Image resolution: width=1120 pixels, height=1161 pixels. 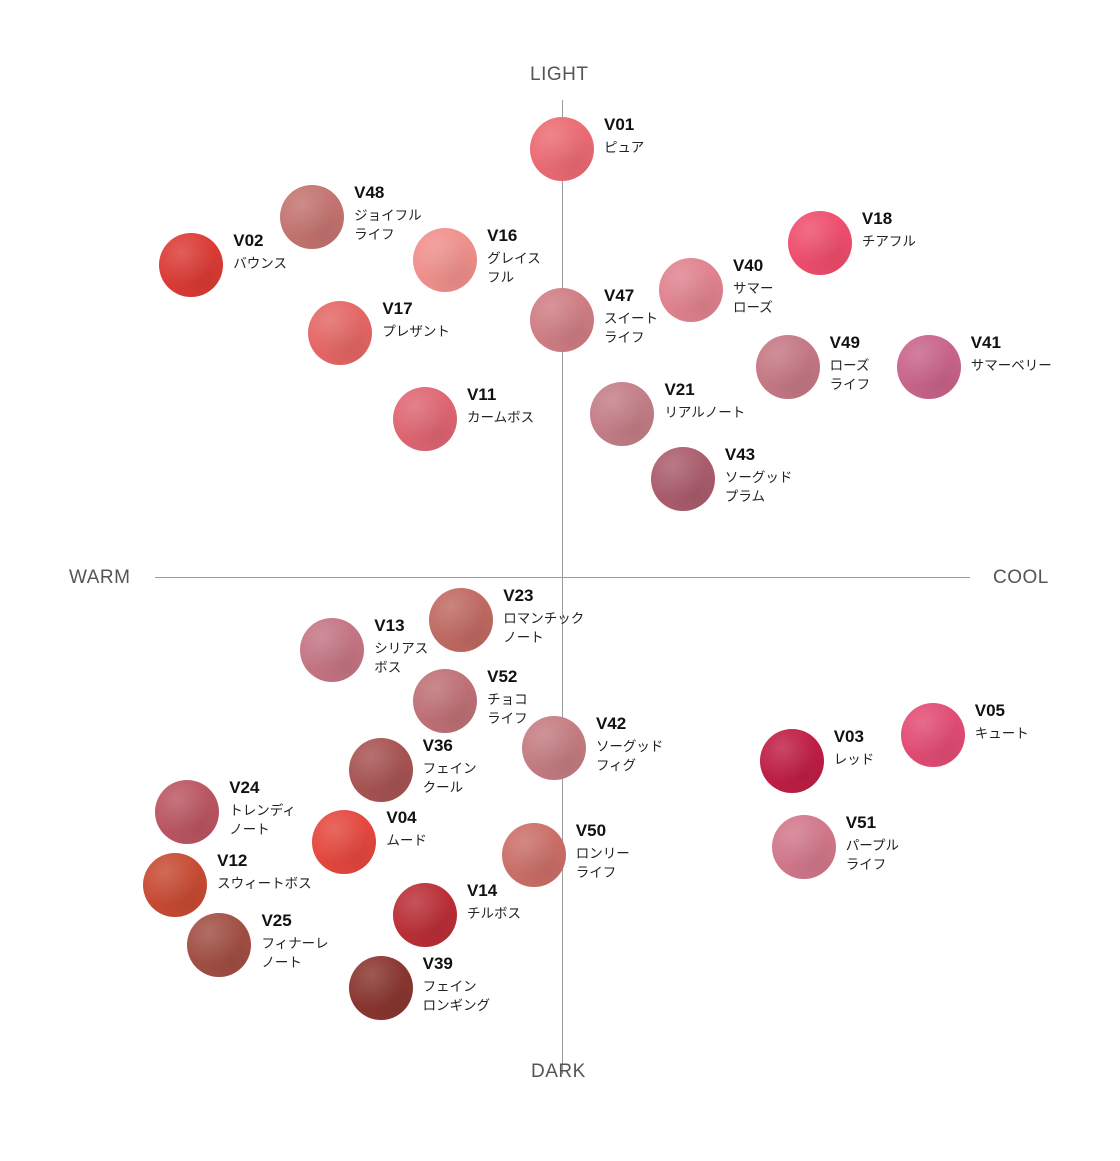 I want to click on swatch-v05, so click(x=932, y=735).